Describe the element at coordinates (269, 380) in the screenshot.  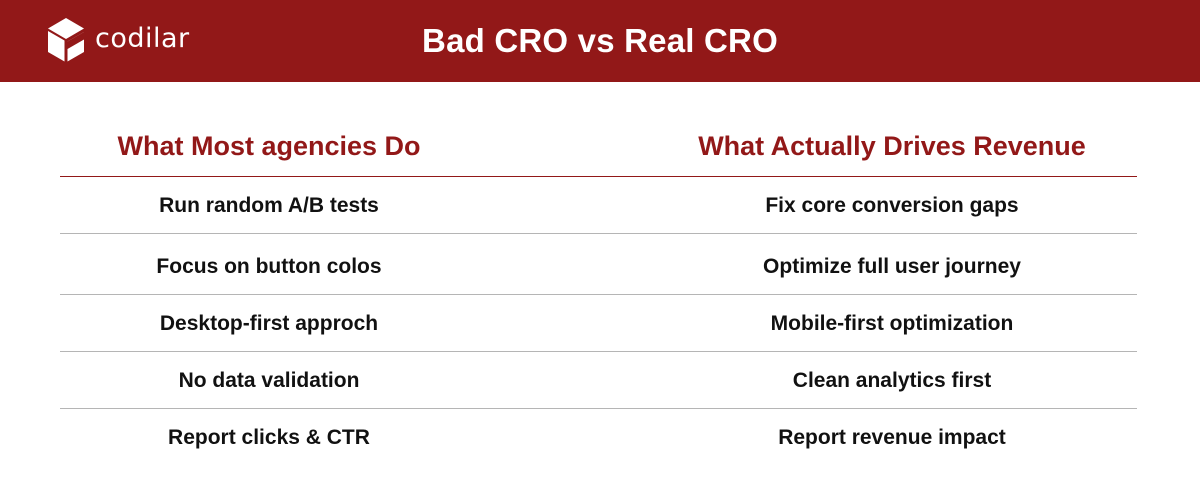
I see `bad-practice-cell: No data validation` at that location.